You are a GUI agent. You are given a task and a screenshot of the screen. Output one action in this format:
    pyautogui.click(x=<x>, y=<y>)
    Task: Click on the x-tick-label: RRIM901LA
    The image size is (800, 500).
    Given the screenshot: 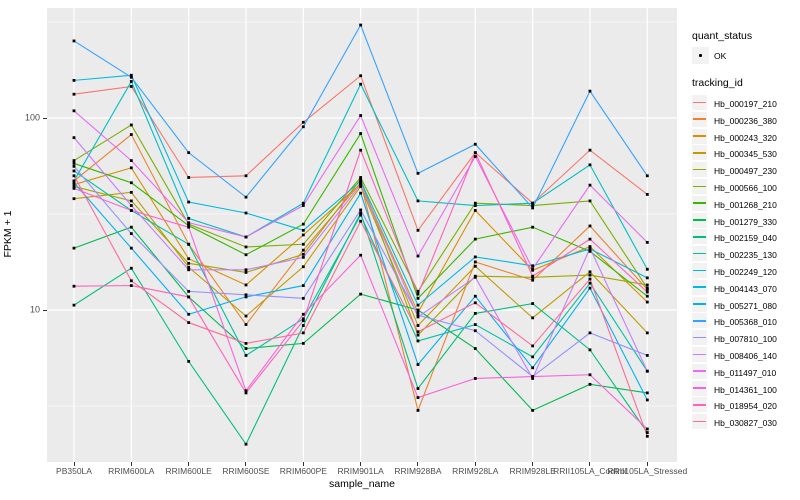 What is the action you would take?
    pyautogui.click(x=360, y=471)
    